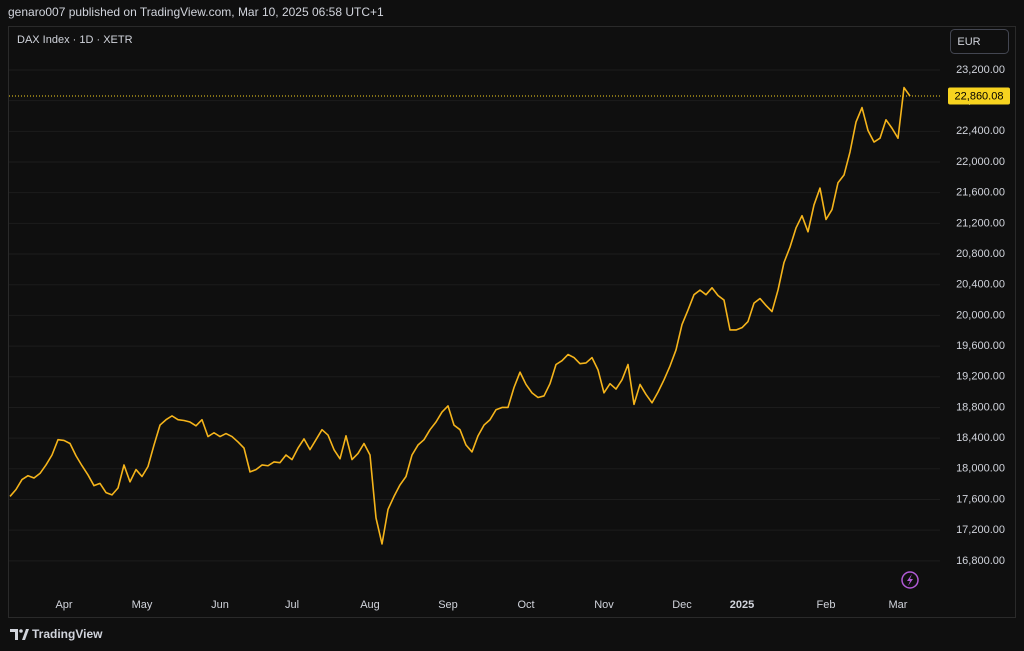 Image resolution: width=1024 pixels, height=651 pixels. Describe the element at coordinates (980, 193) in the screenshot. I see `y-tick-label: 21,600.00` at that location.